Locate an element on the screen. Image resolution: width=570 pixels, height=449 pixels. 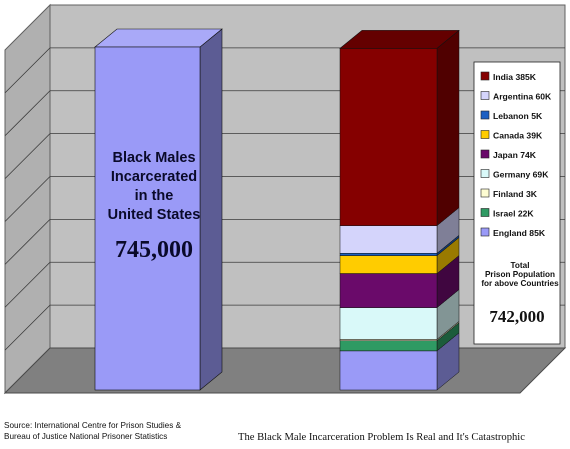
segment-india-top is located at coordinates (399, 39).